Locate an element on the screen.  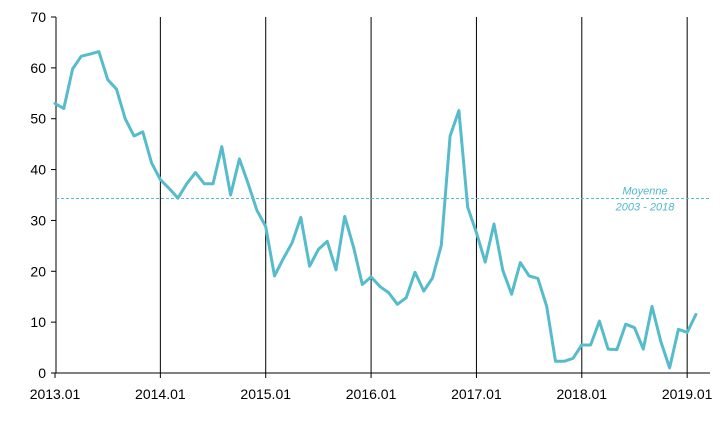
x-tick-label: 2015.01 is located at coordinates (265, 394).